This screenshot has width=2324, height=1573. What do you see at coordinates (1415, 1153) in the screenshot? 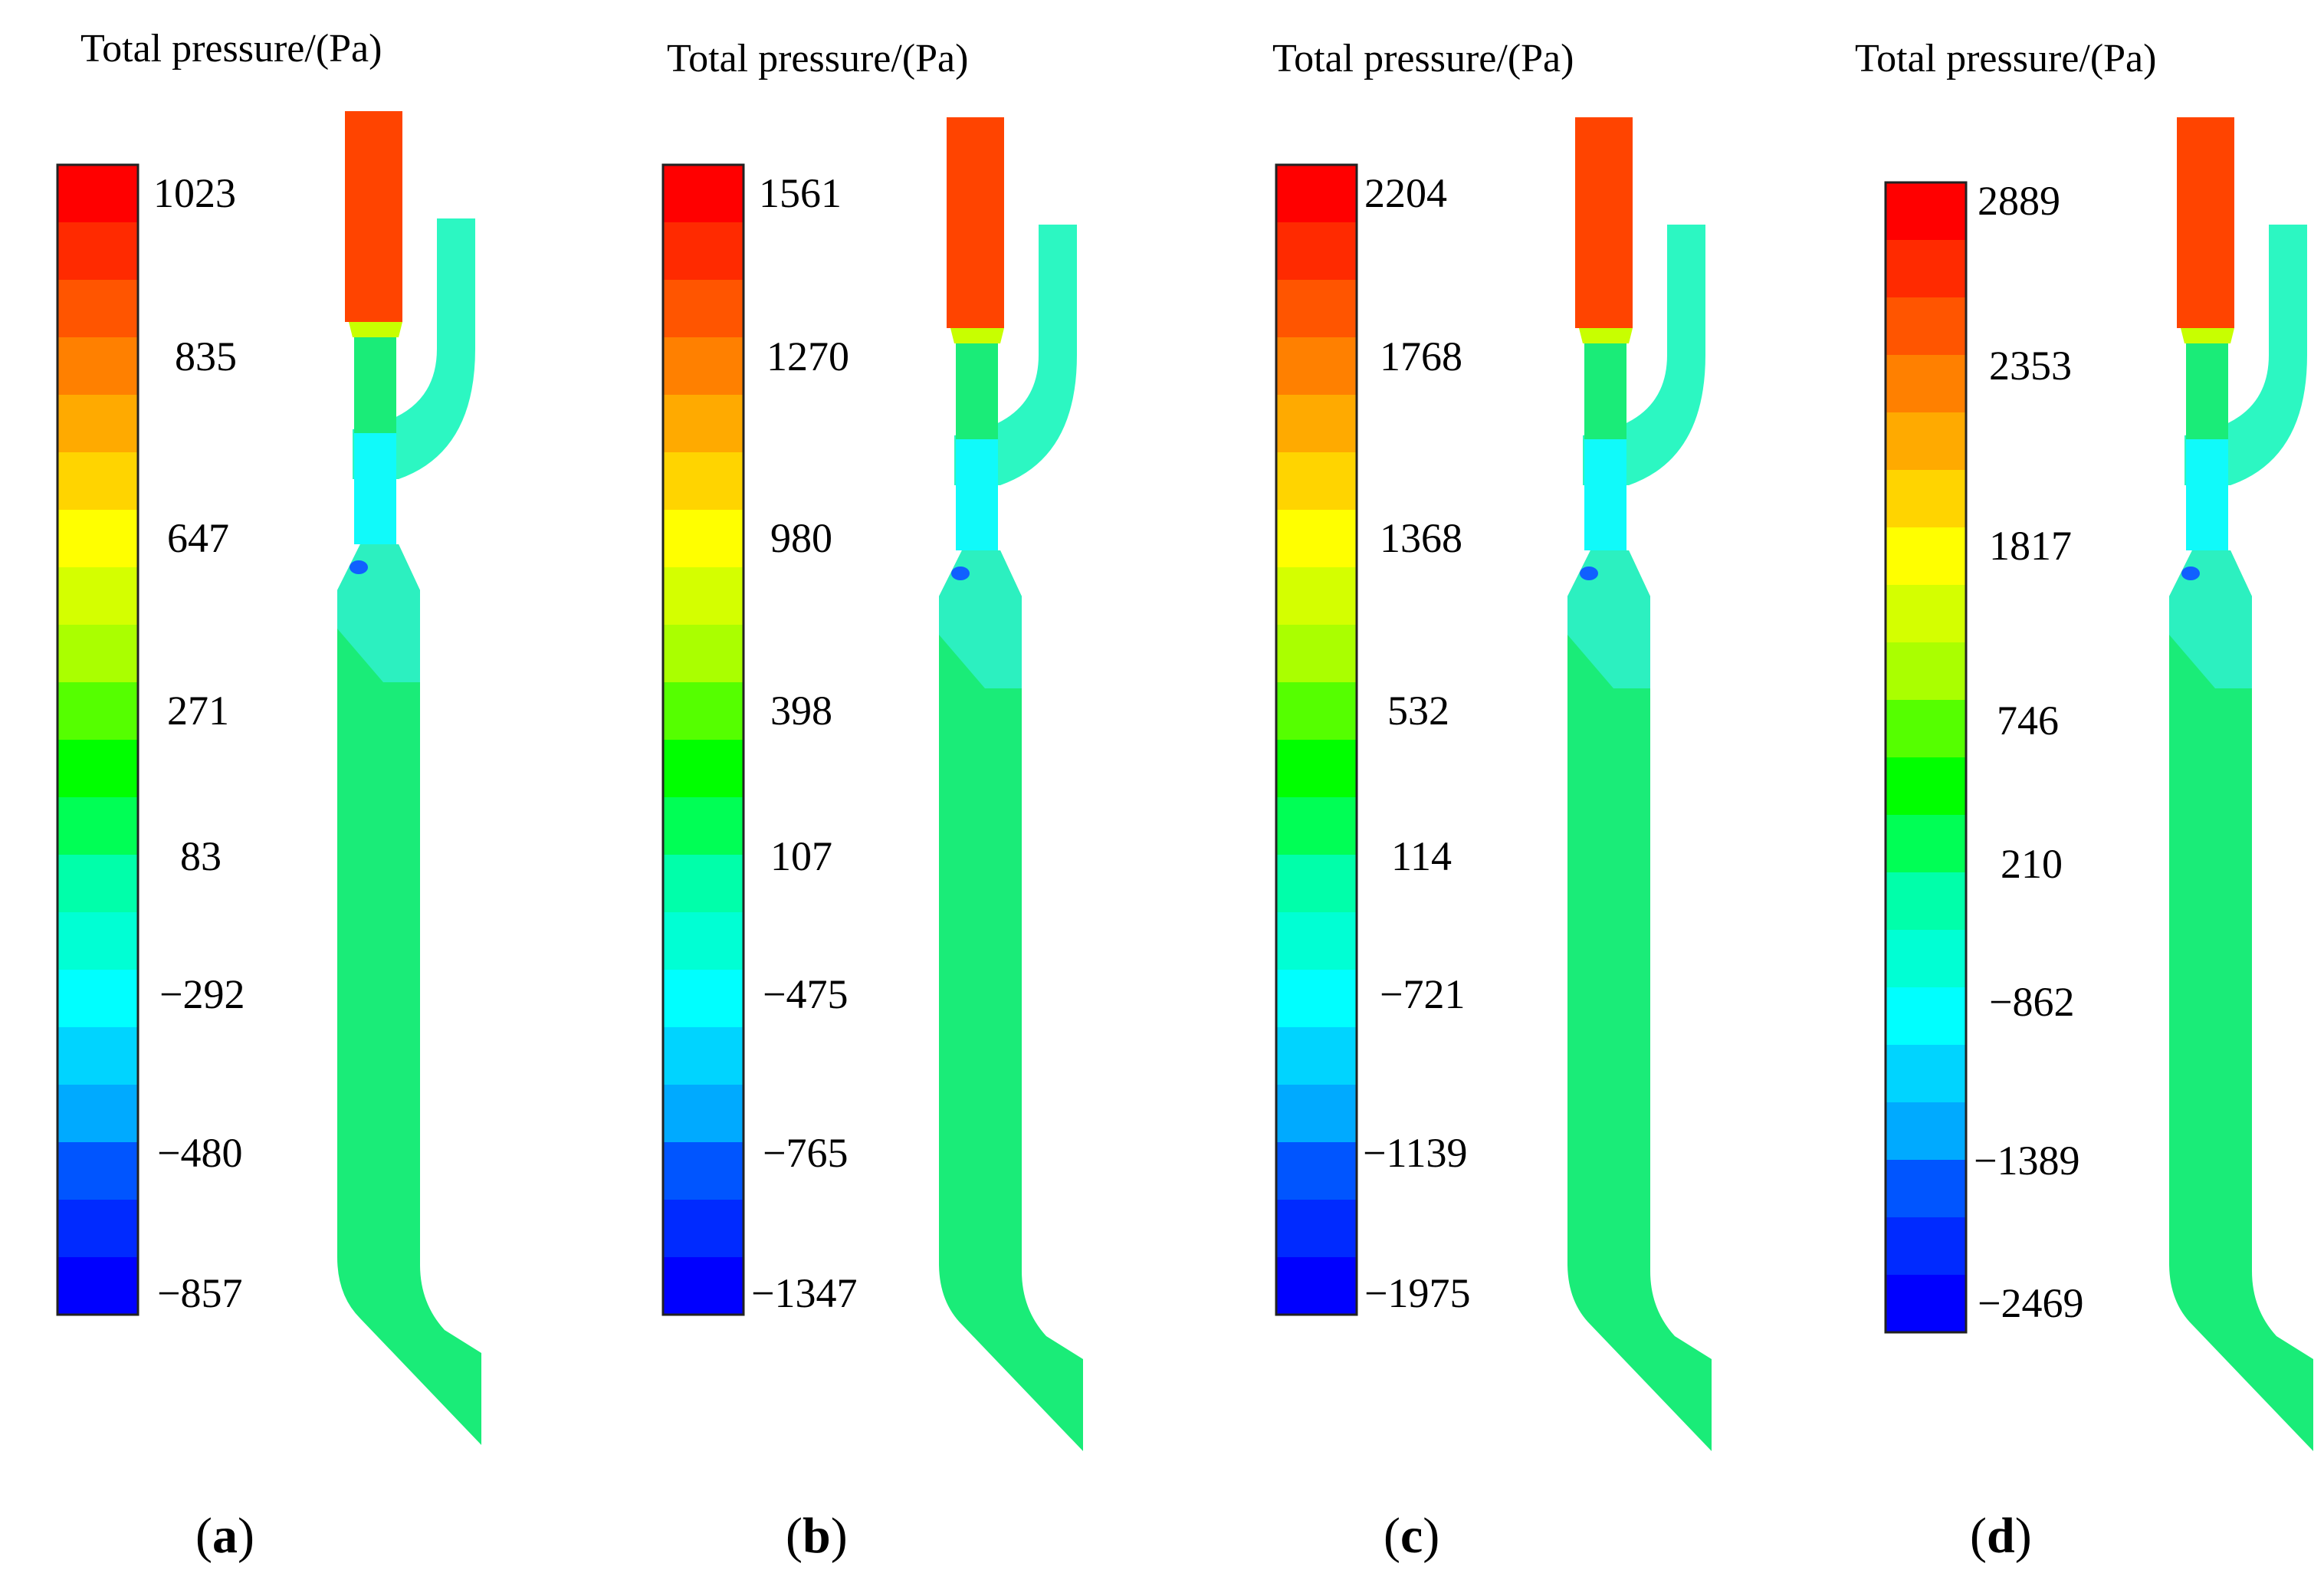
I see `tick-label: −1139` at bounding box center [1415, 1153].